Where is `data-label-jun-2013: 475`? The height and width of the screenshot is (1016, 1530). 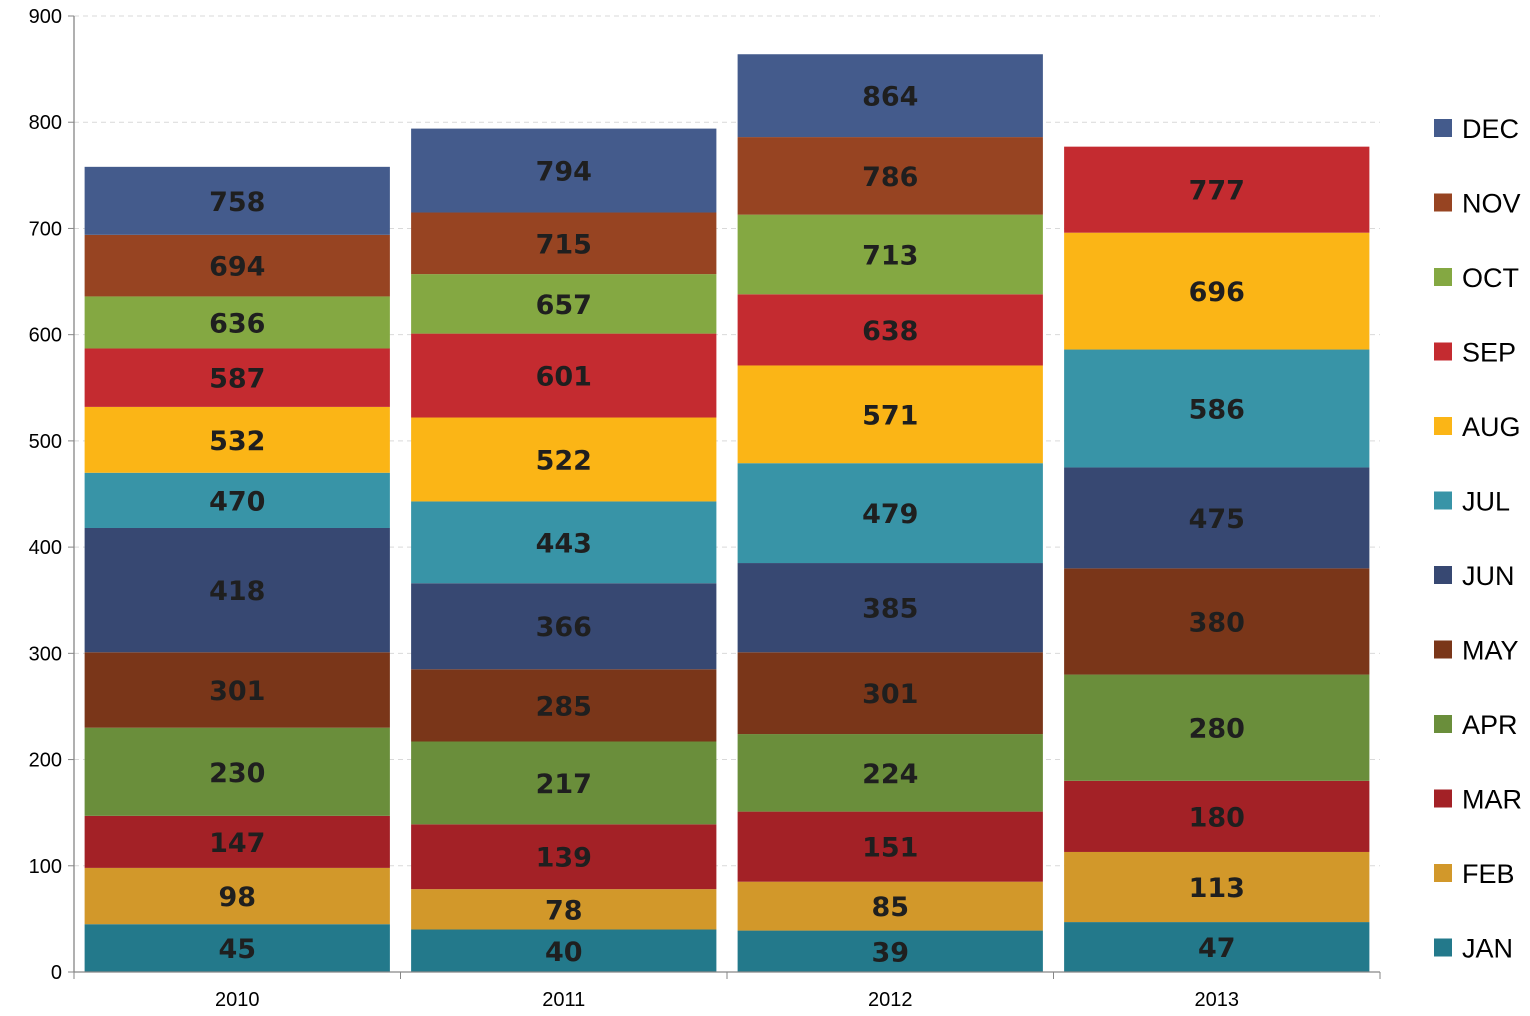
data-label-jun-2013: 475 is located at coordinates (1217, 519).